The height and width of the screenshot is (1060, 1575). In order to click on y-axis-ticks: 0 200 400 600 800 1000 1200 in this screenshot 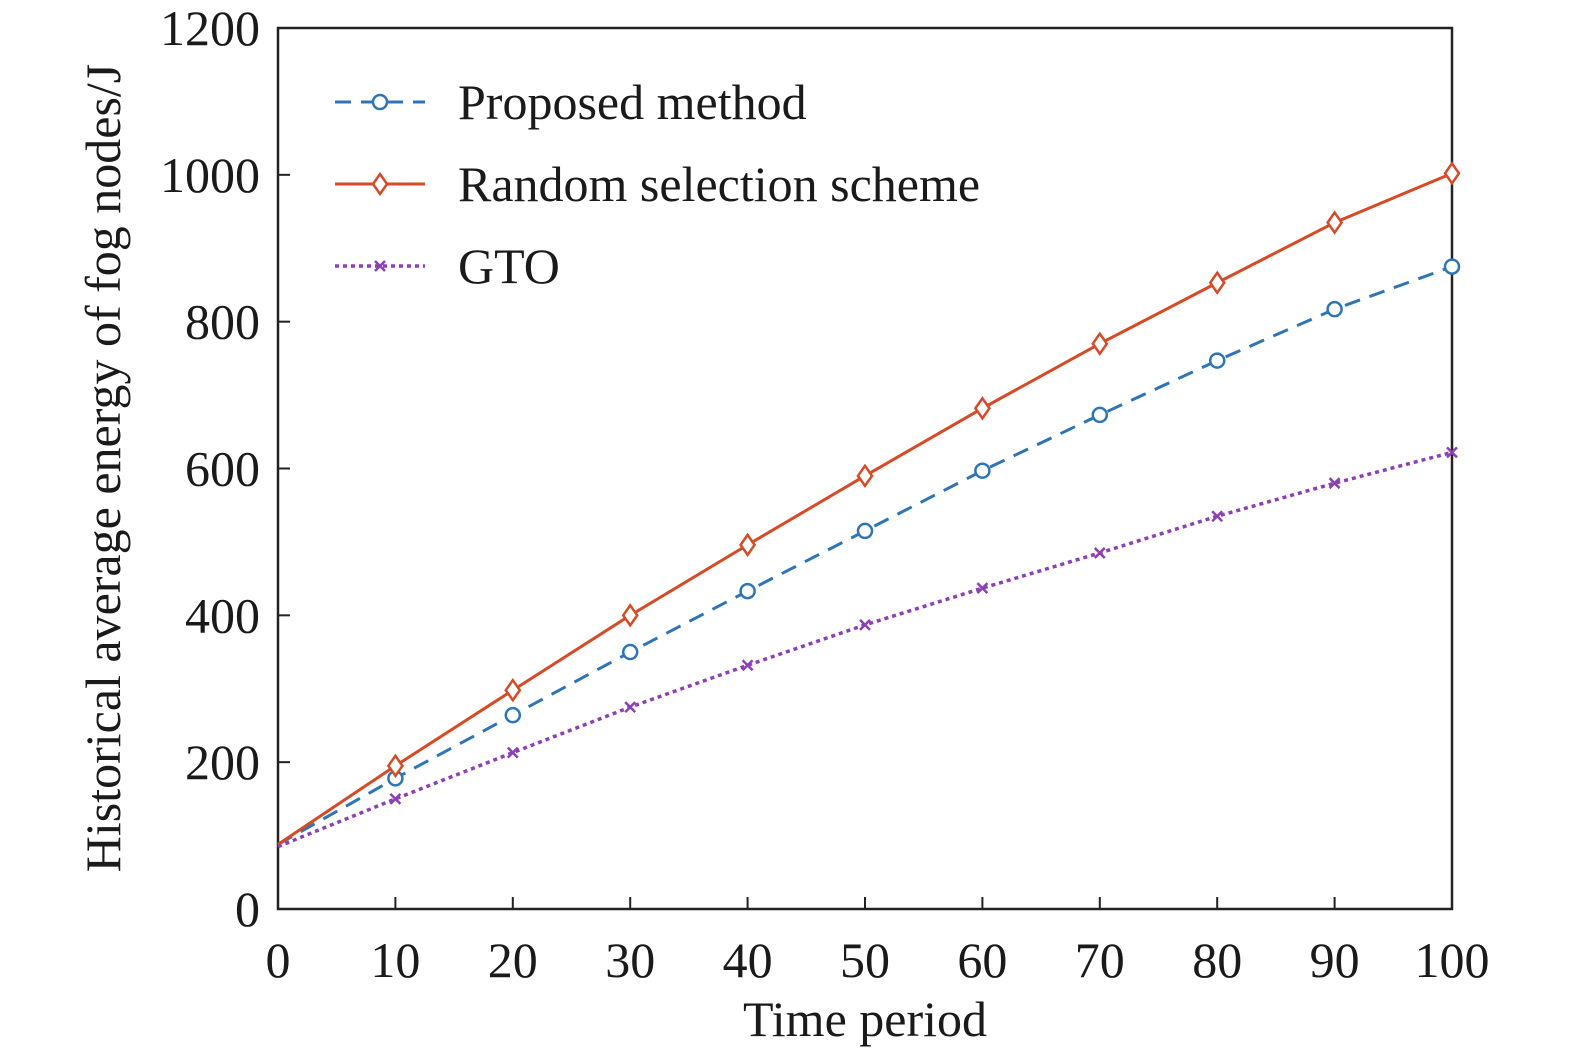, I will do `click(225, 468)`.